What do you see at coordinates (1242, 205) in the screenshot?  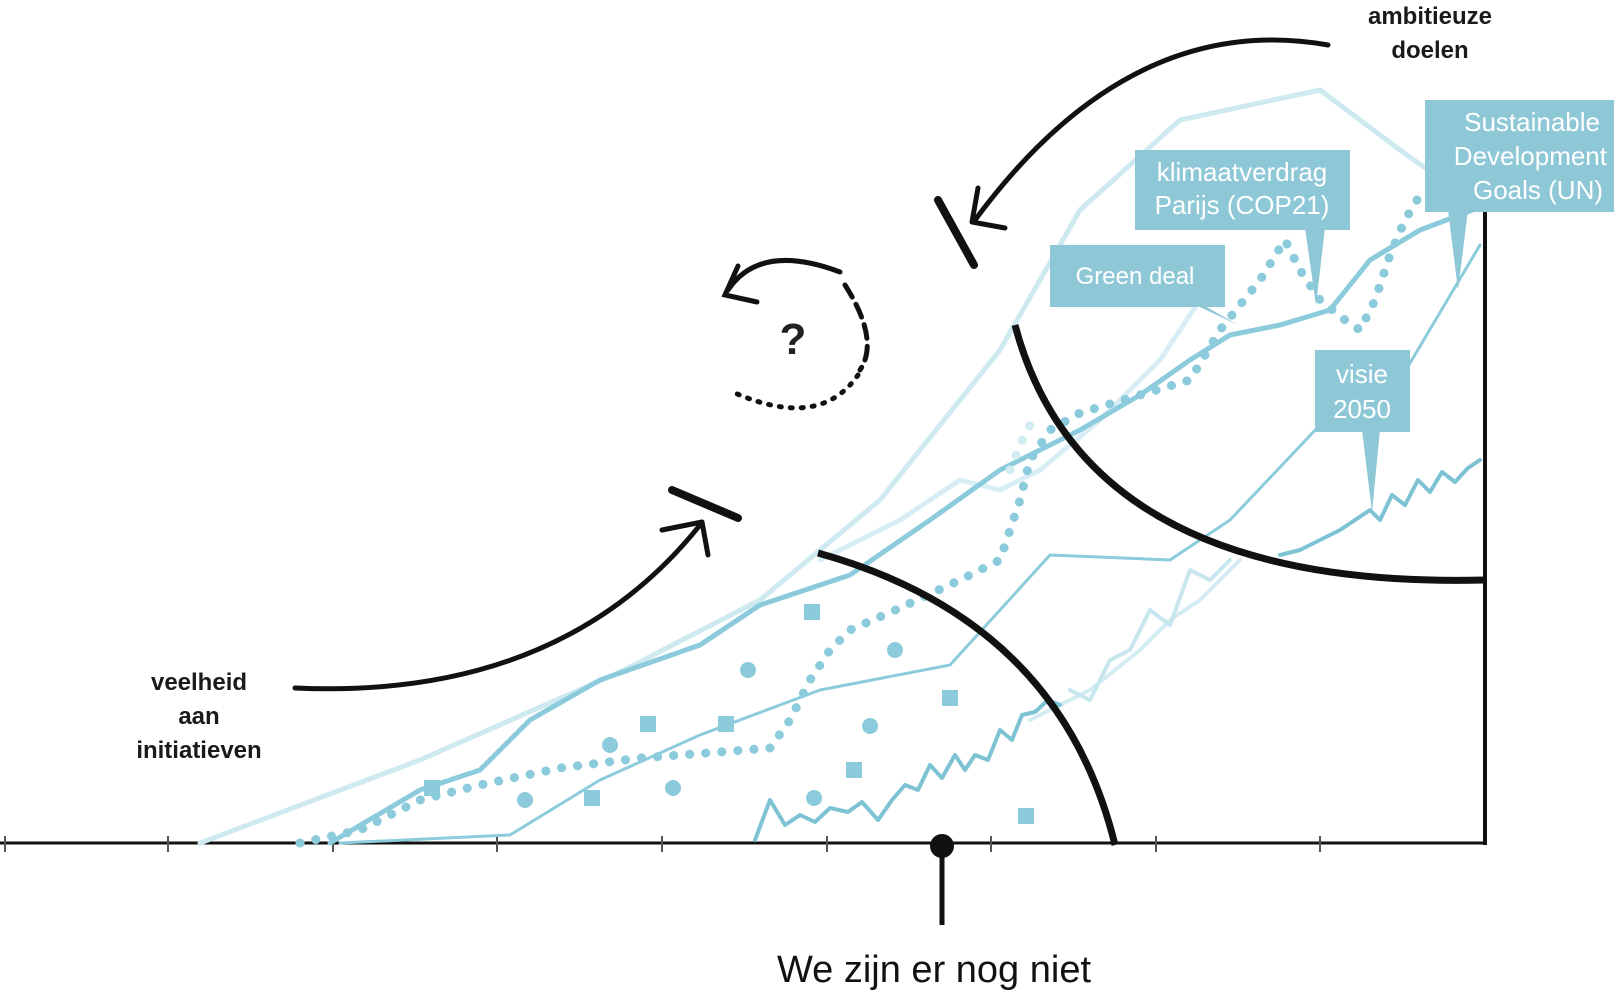 I see `callout-paris-line2: Parijs (COP21)` at bounding box center [1242, 205].